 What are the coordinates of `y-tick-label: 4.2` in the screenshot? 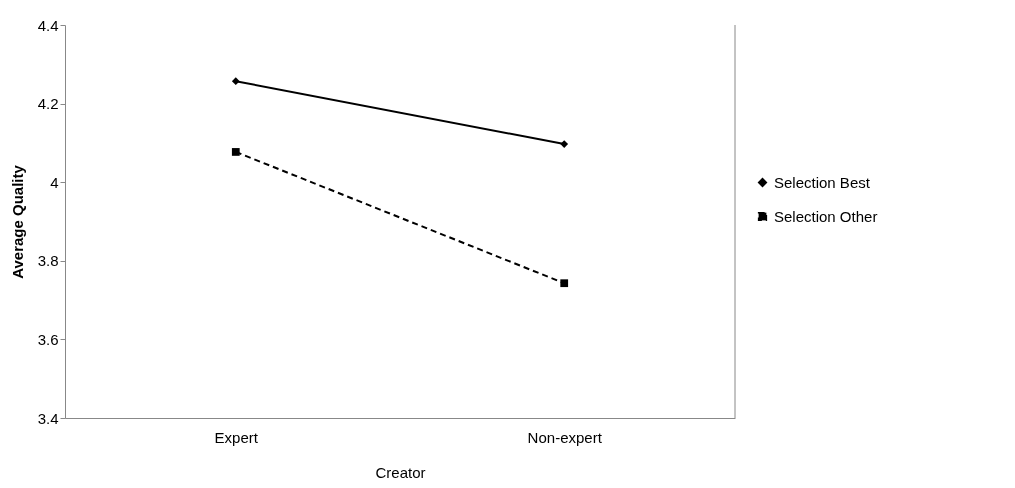 It's located at (48, 104).